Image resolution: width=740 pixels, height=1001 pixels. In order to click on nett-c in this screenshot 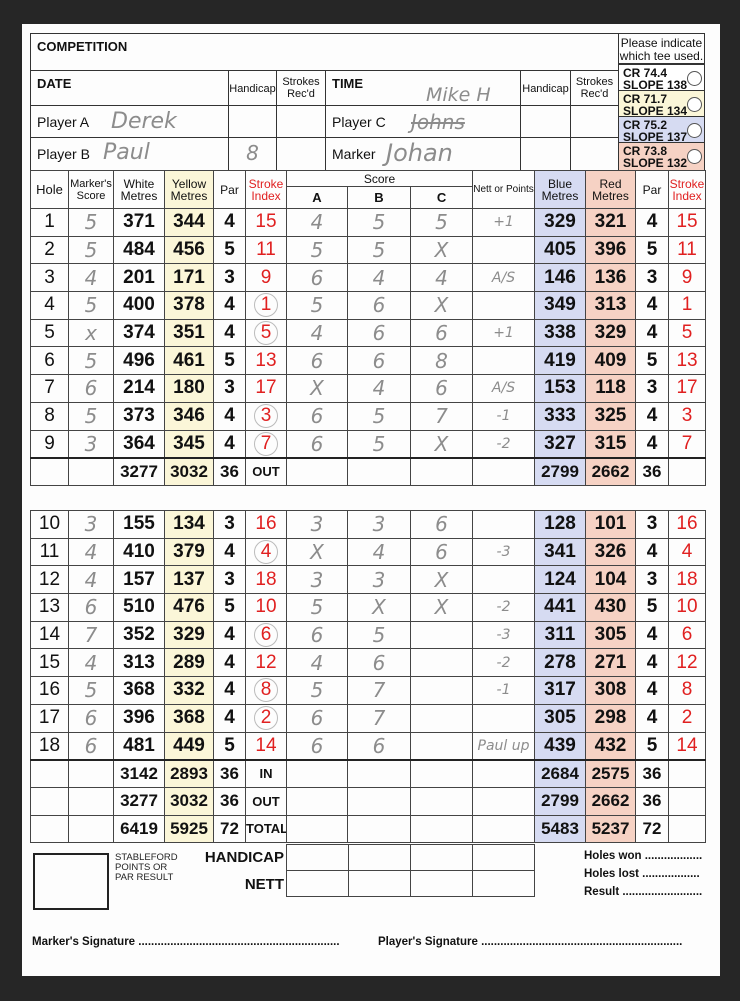, I will do `click(441, 883)`.